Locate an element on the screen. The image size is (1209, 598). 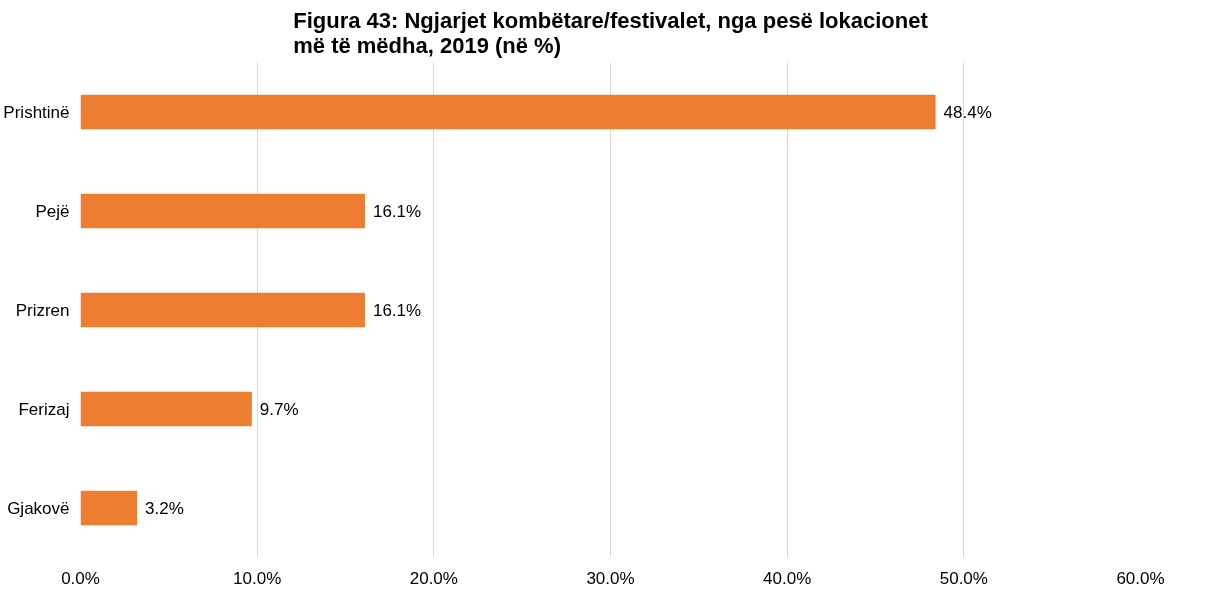
x-tick-label: 60.0% is located at coordinates (1140, 578).